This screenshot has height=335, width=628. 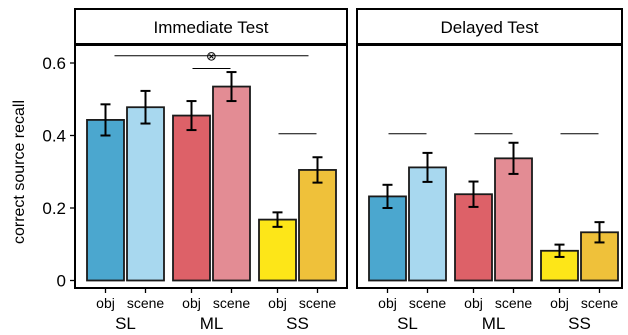 I want to click on y-tick-label: 0.4, so click(x=54, y=136).